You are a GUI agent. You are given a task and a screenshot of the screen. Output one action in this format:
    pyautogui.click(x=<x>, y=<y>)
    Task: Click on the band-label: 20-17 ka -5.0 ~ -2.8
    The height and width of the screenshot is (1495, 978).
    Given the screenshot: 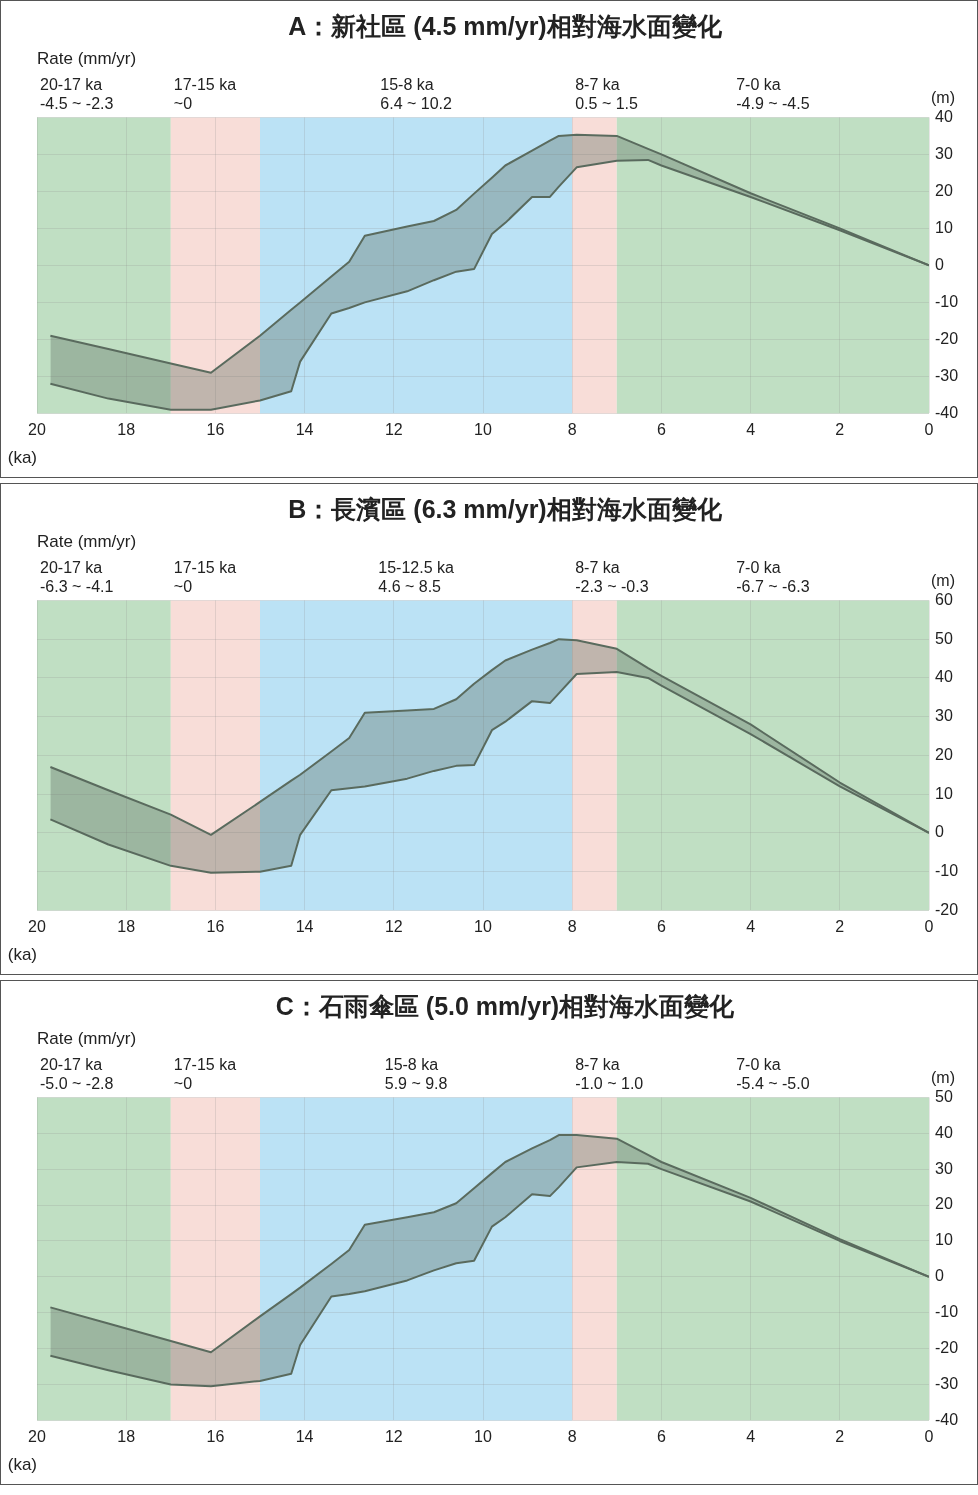 What is the action you would take?
    pyautogui.click(x=77, y=1074)
    